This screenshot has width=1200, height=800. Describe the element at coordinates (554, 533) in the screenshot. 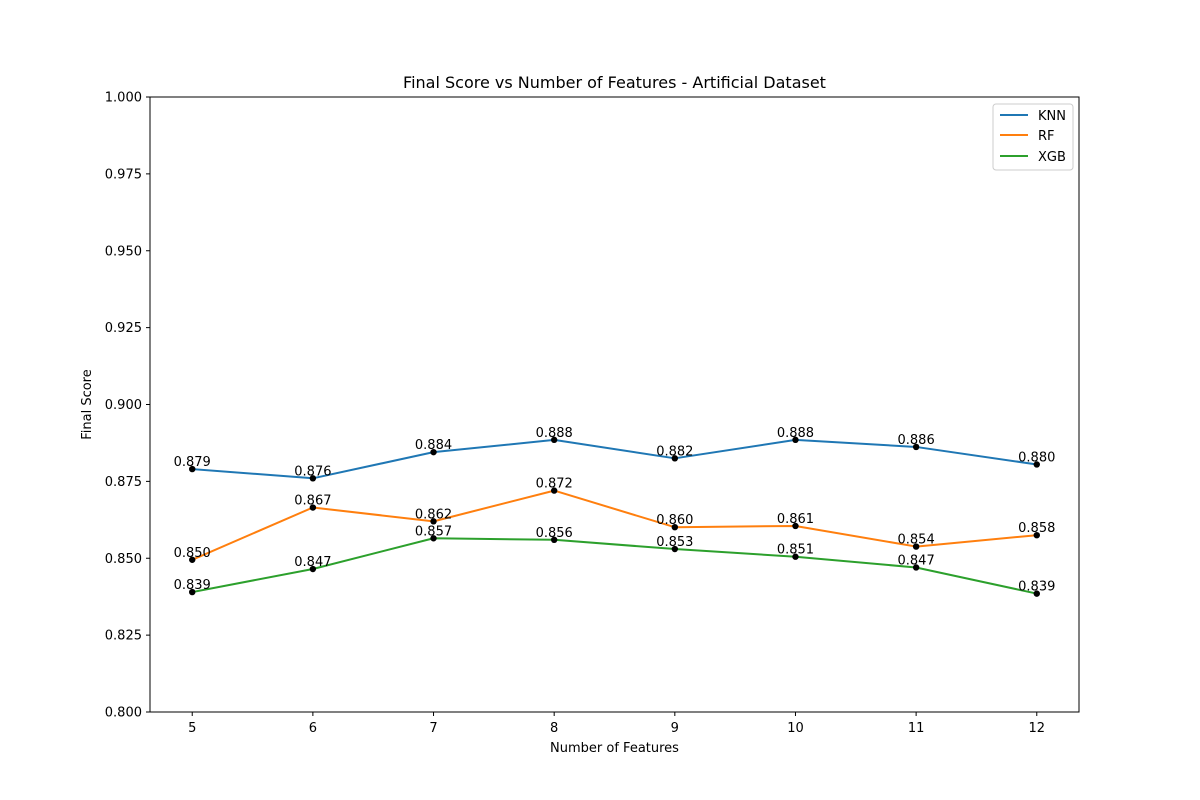

I see `data-label-xgb: 0.856` at that location.